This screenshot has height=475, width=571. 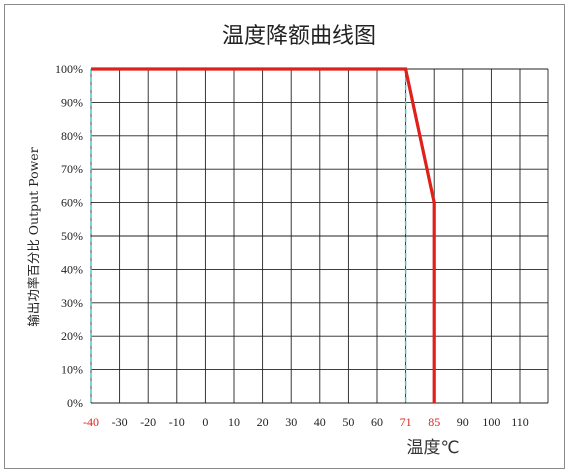 What do you see at coordinates (72, 102) in the screenshot?
I see `y-tick-label: 90%` at bounding box center [72, 102].